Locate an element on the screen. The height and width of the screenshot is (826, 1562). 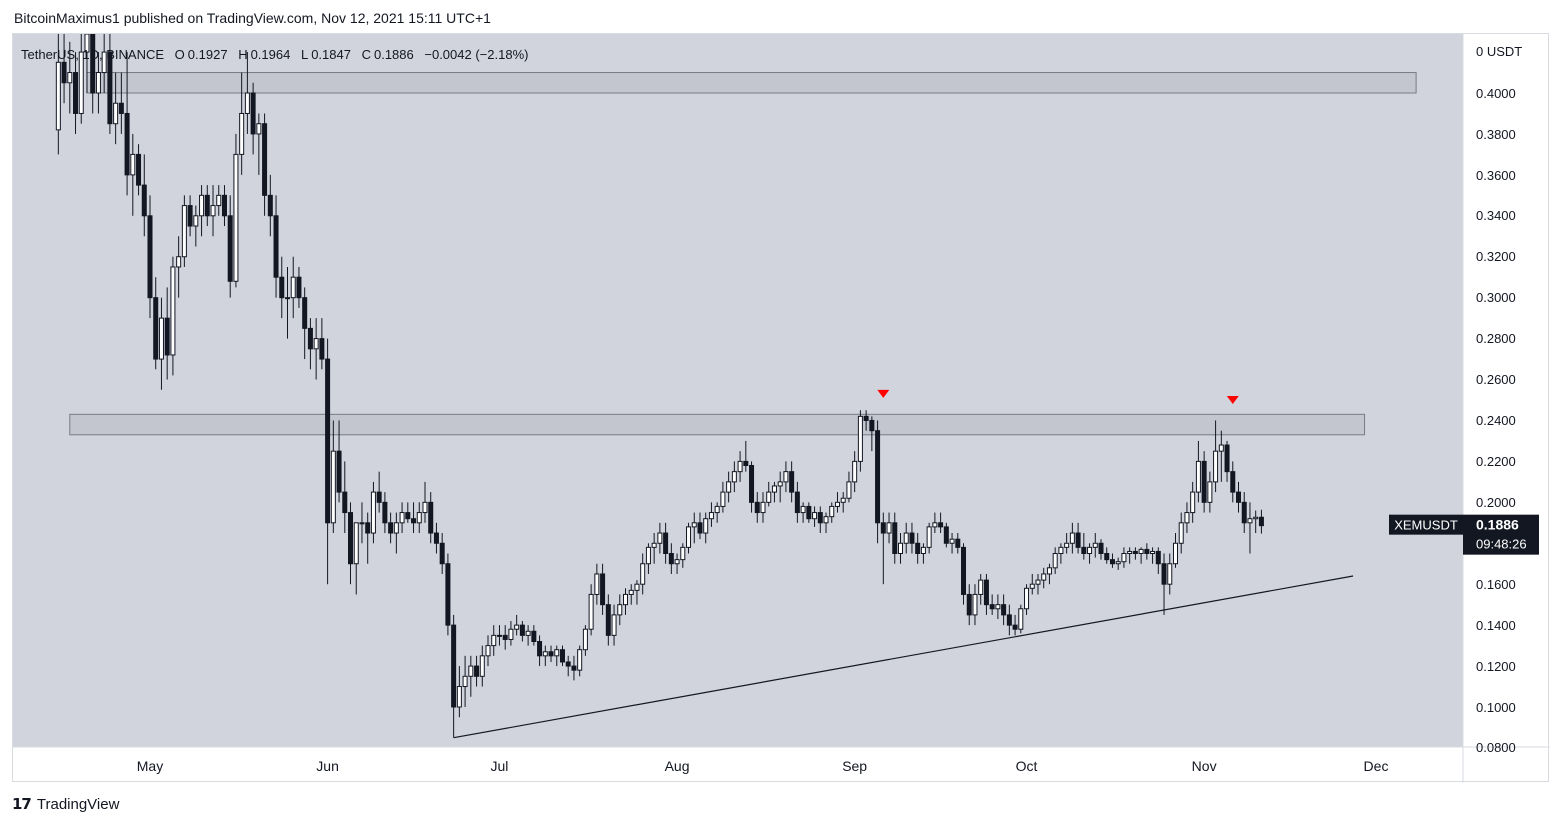
time-tick-label: Nov is located at coordinates (1204, 766).